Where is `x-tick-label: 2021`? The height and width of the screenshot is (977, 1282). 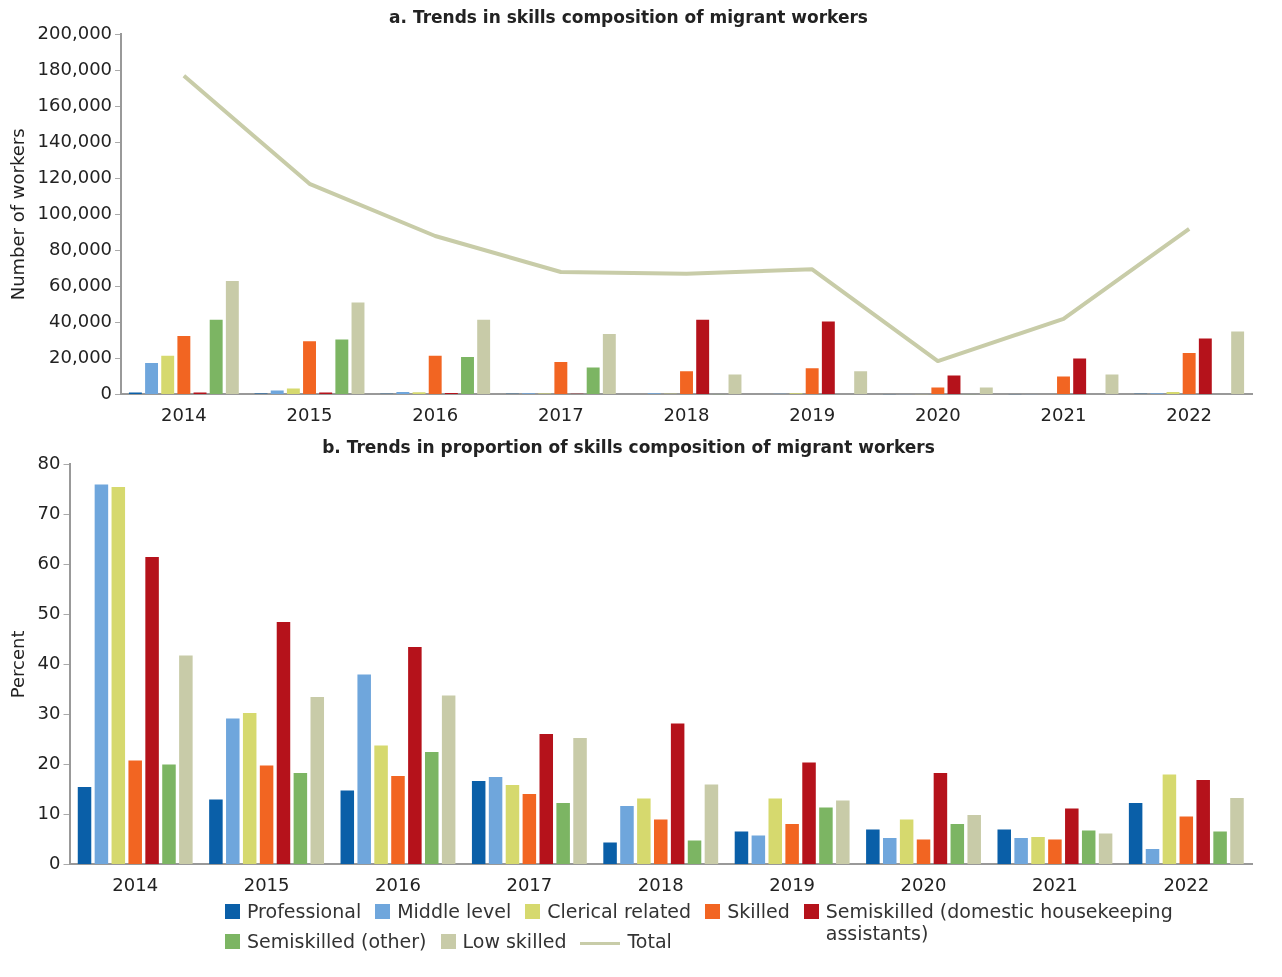 x-tick-label: 2021 is located at coordinates (1055, 884).